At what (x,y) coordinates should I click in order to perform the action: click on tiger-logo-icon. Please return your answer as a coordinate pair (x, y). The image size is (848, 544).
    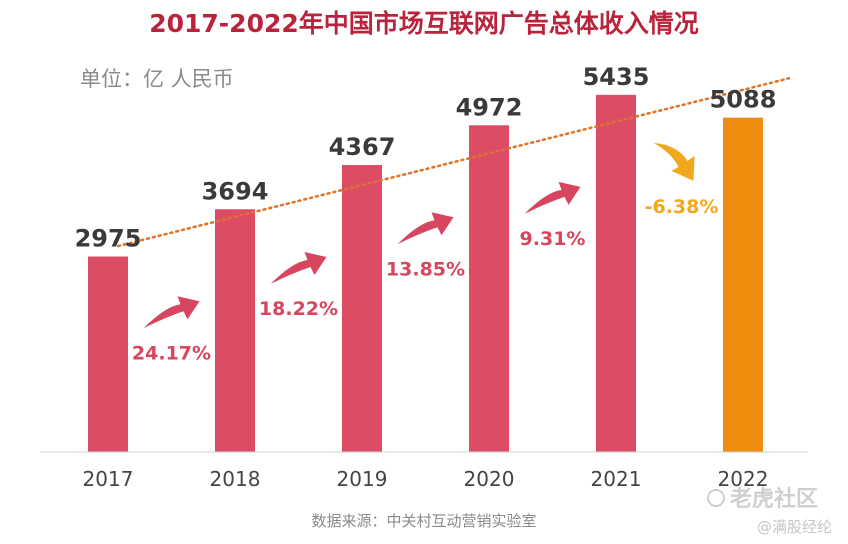
    Looking at the image, I should click on (716, 498).